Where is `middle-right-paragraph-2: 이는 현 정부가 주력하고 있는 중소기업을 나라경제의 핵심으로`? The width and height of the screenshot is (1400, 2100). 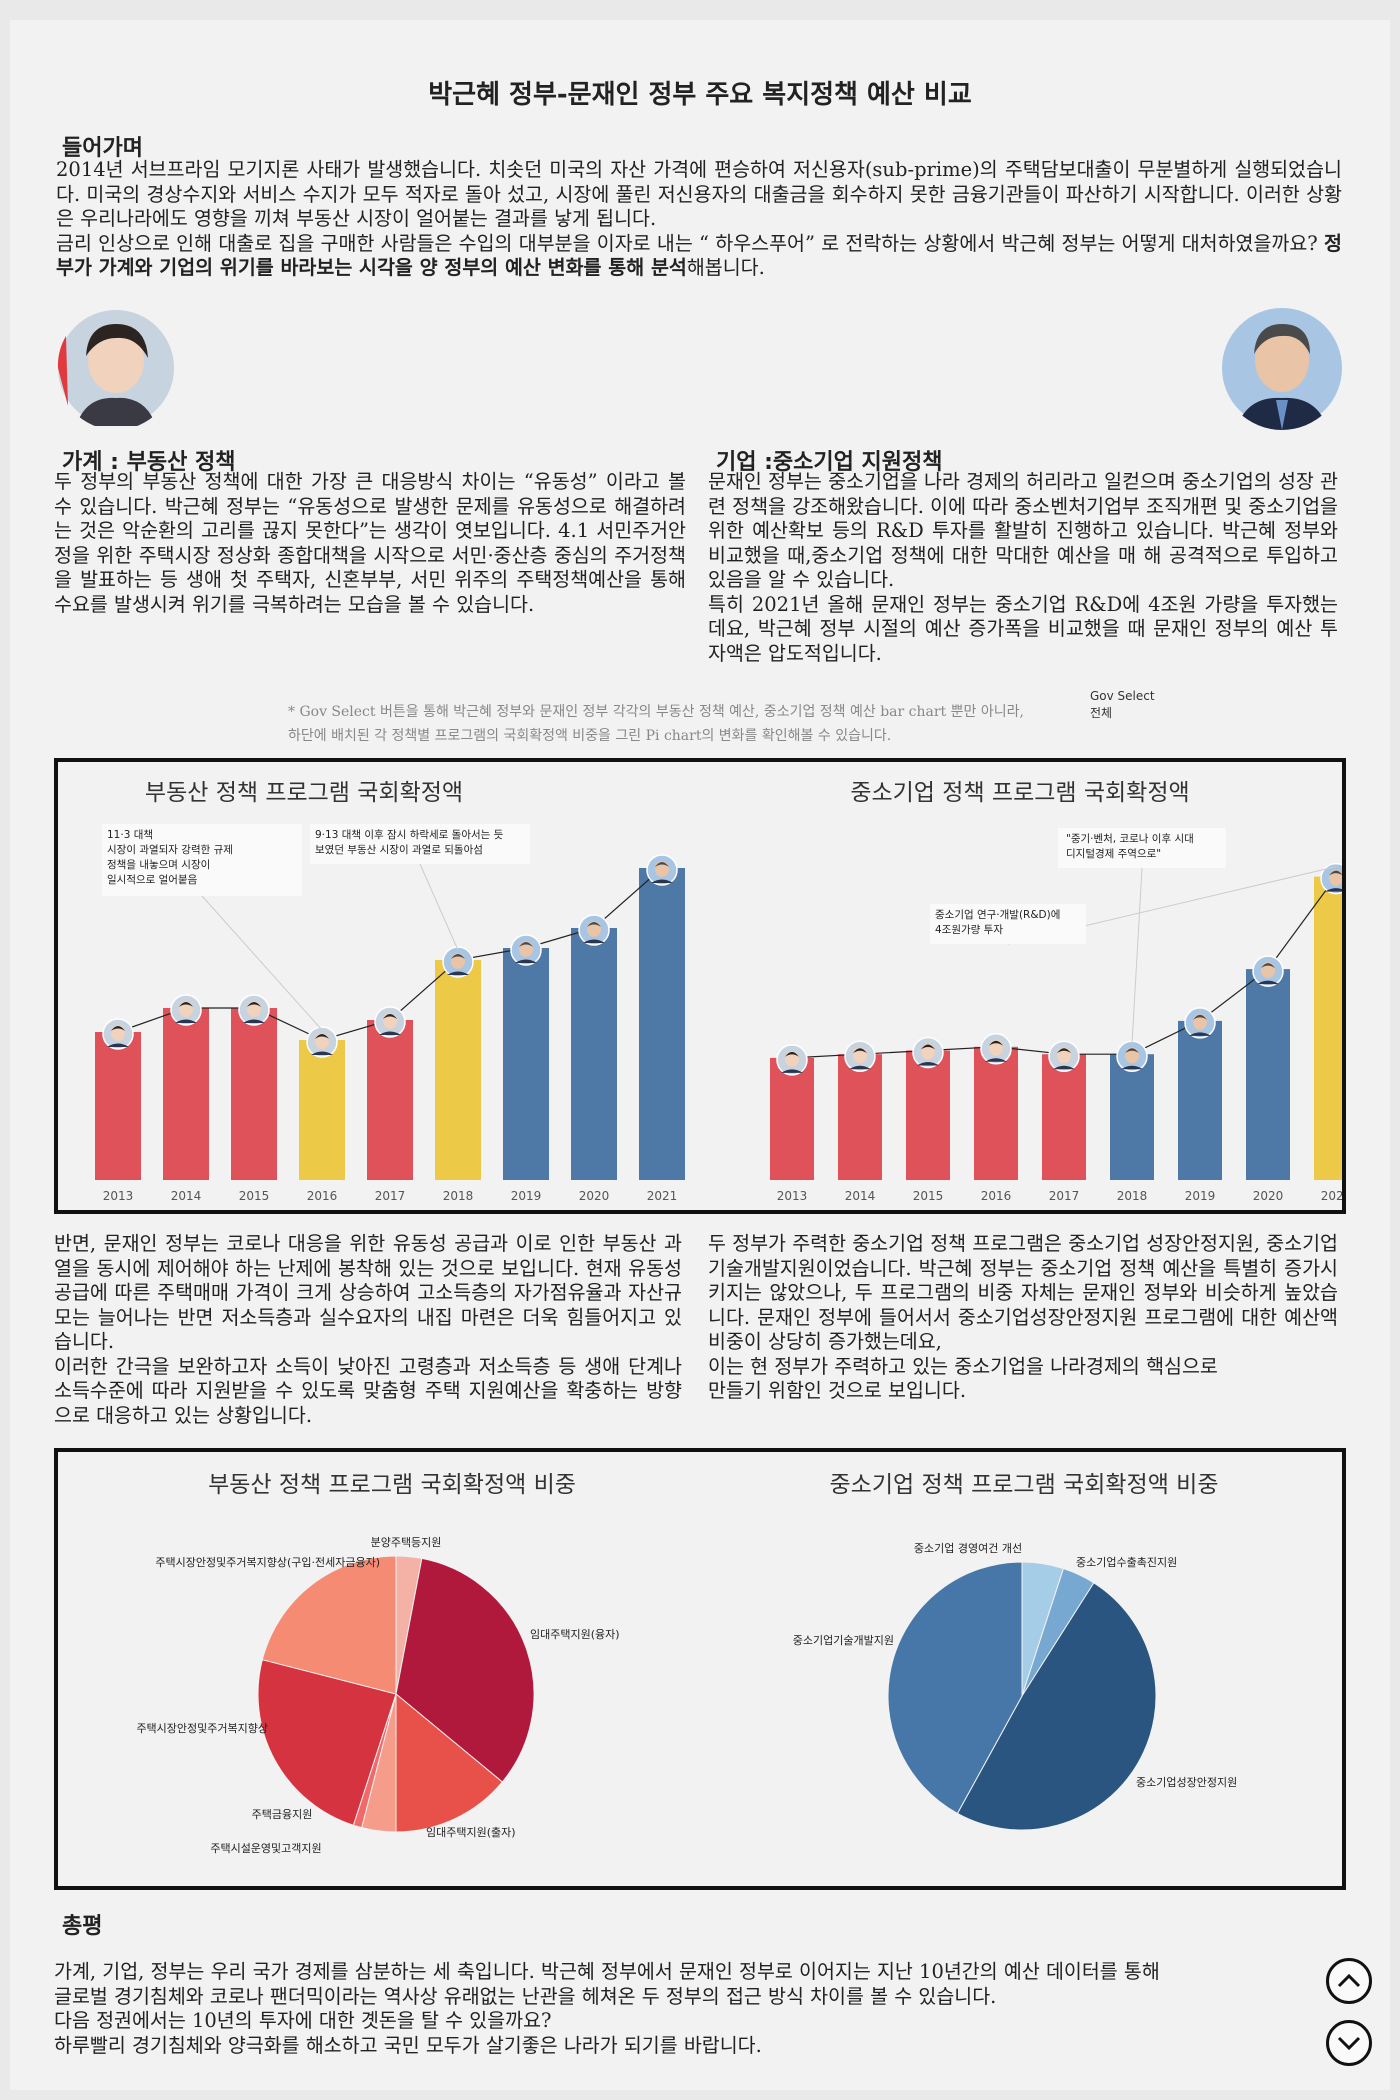
middle-right-paragraph-2: 이는 현 정부가 주력하고 있는 중소기업을 나라경제의 핵심으로 is located at coordinates (963, 1366).